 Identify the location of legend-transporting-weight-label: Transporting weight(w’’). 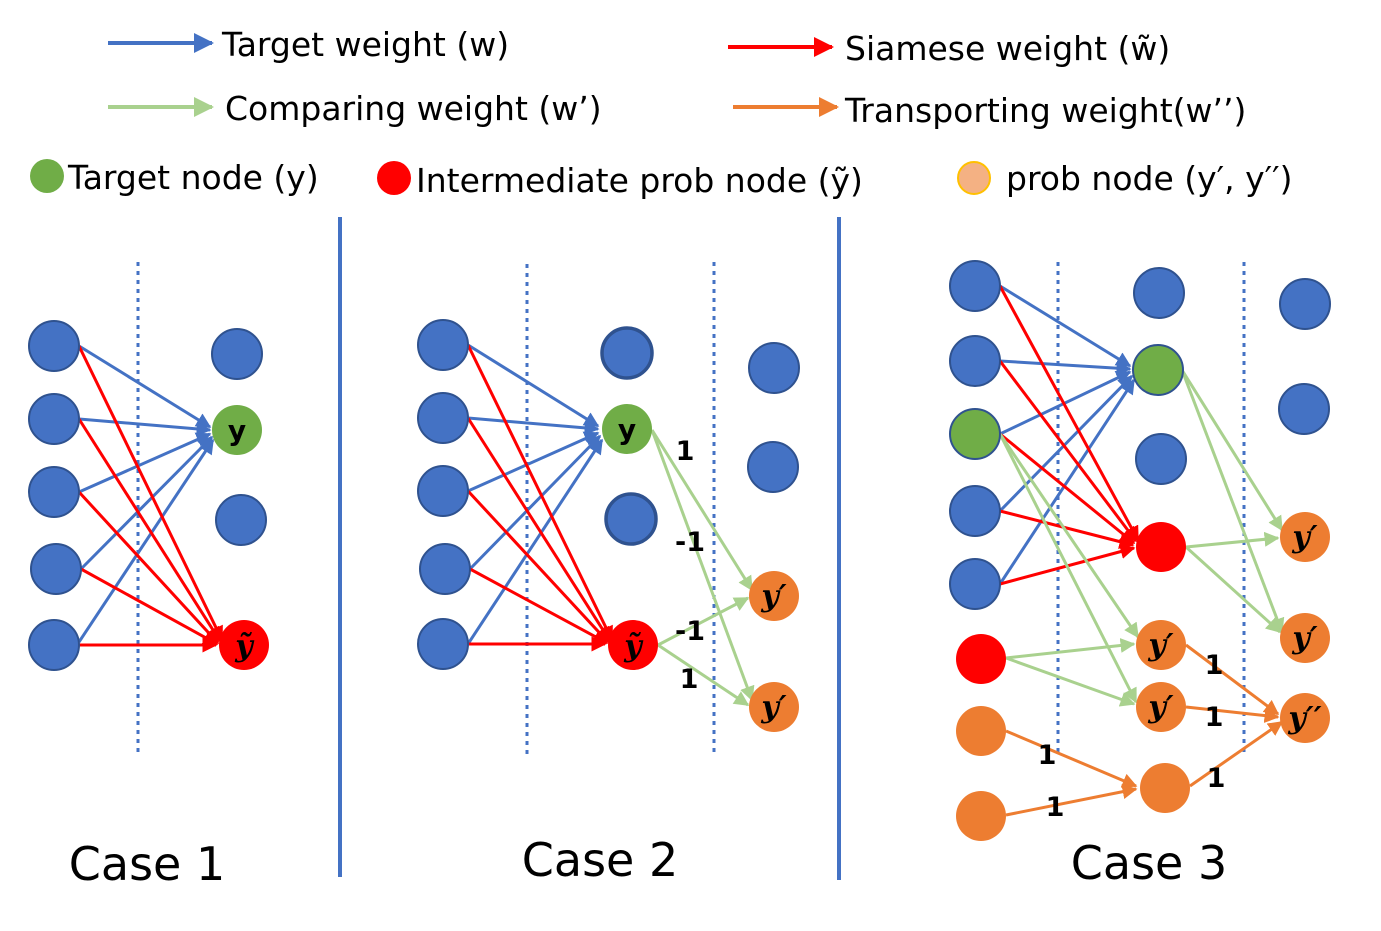
(1045, 110).